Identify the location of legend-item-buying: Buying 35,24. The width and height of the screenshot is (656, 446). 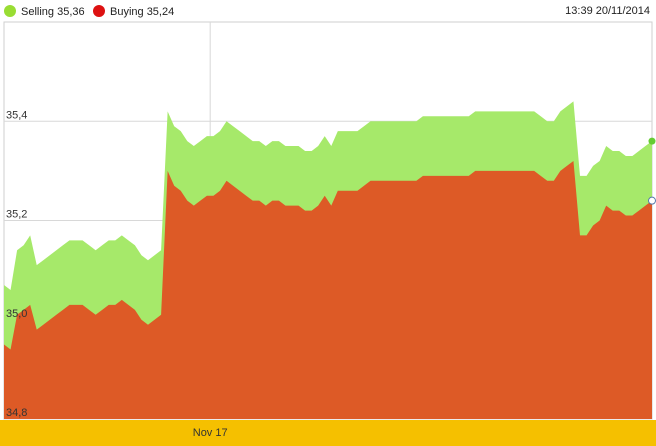
(133, 12).